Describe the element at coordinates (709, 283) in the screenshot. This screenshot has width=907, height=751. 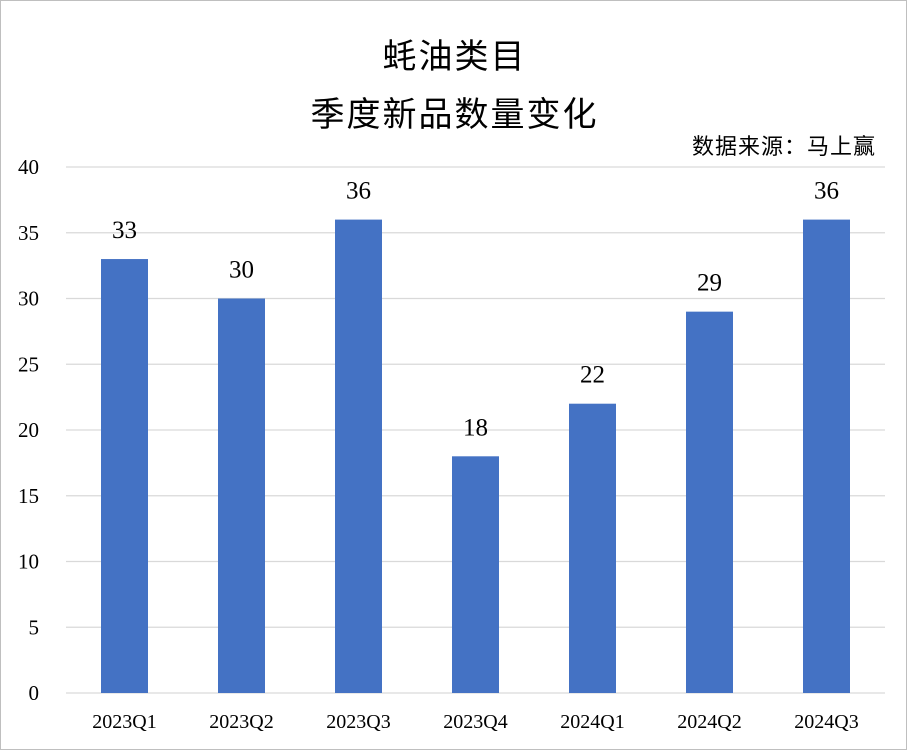
I see `data-label: 29` at that location.